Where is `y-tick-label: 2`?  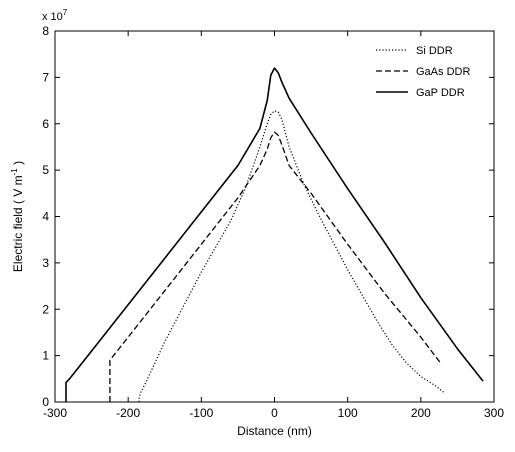
y-tick-label: 2 is located at coordinates (45, 309).